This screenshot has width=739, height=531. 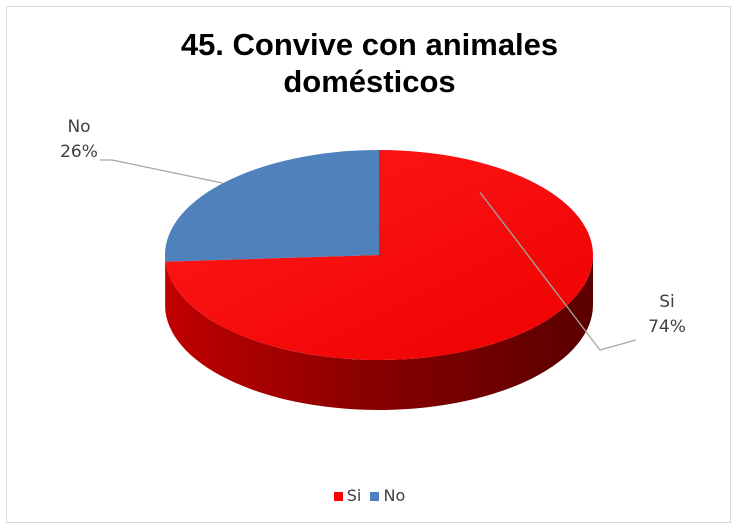 What do you see at coordinates (667, 302) in the screenshot?
I see `data-label-si-category: Si` at bounding box center [667, 302].